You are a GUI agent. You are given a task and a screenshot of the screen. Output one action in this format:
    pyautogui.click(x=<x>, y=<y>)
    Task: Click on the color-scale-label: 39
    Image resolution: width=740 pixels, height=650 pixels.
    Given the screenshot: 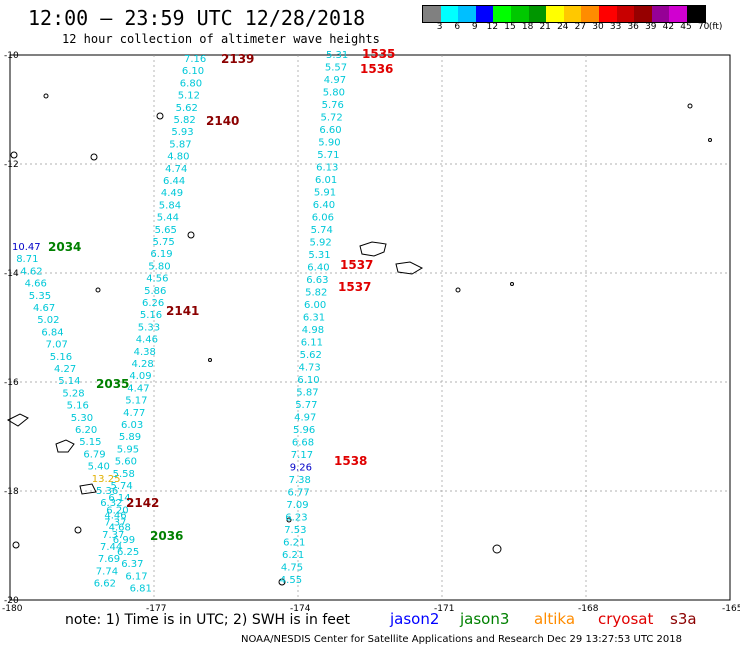 What is the action you would take?
    pyautogui.click(x=651, y=27)
    